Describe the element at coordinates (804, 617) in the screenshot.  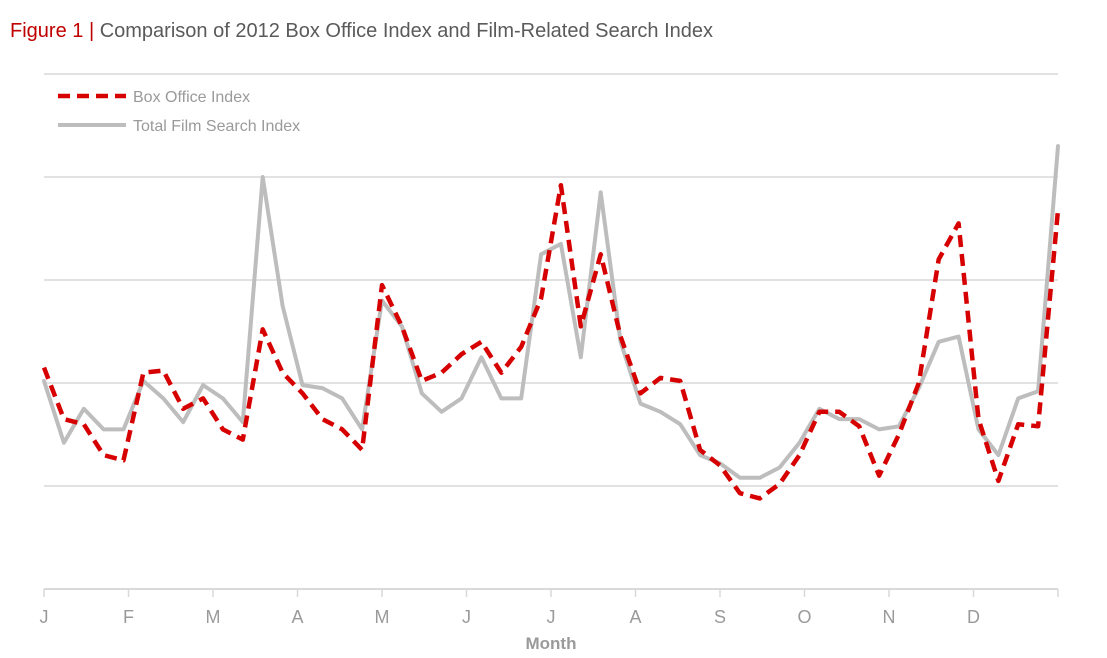
I see `x-tick-label: O` at that location.